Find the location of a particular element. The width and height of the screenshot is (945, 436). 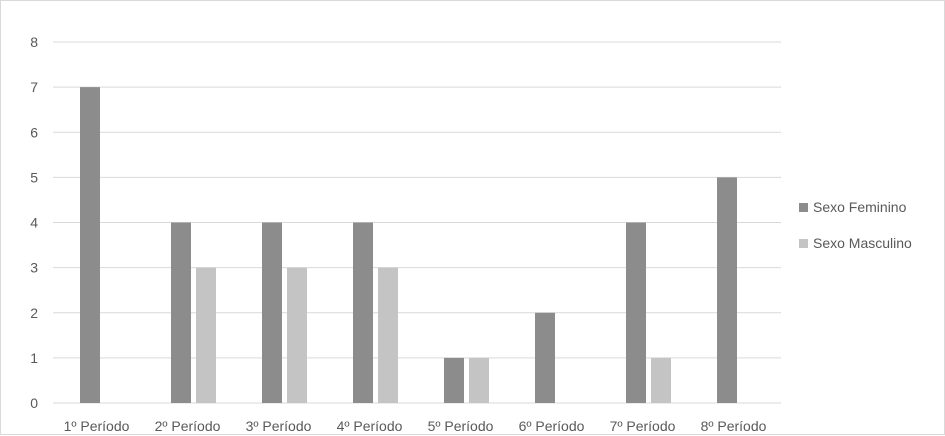

x-tick-label: 3º Período is located at coordinates (279, 426).